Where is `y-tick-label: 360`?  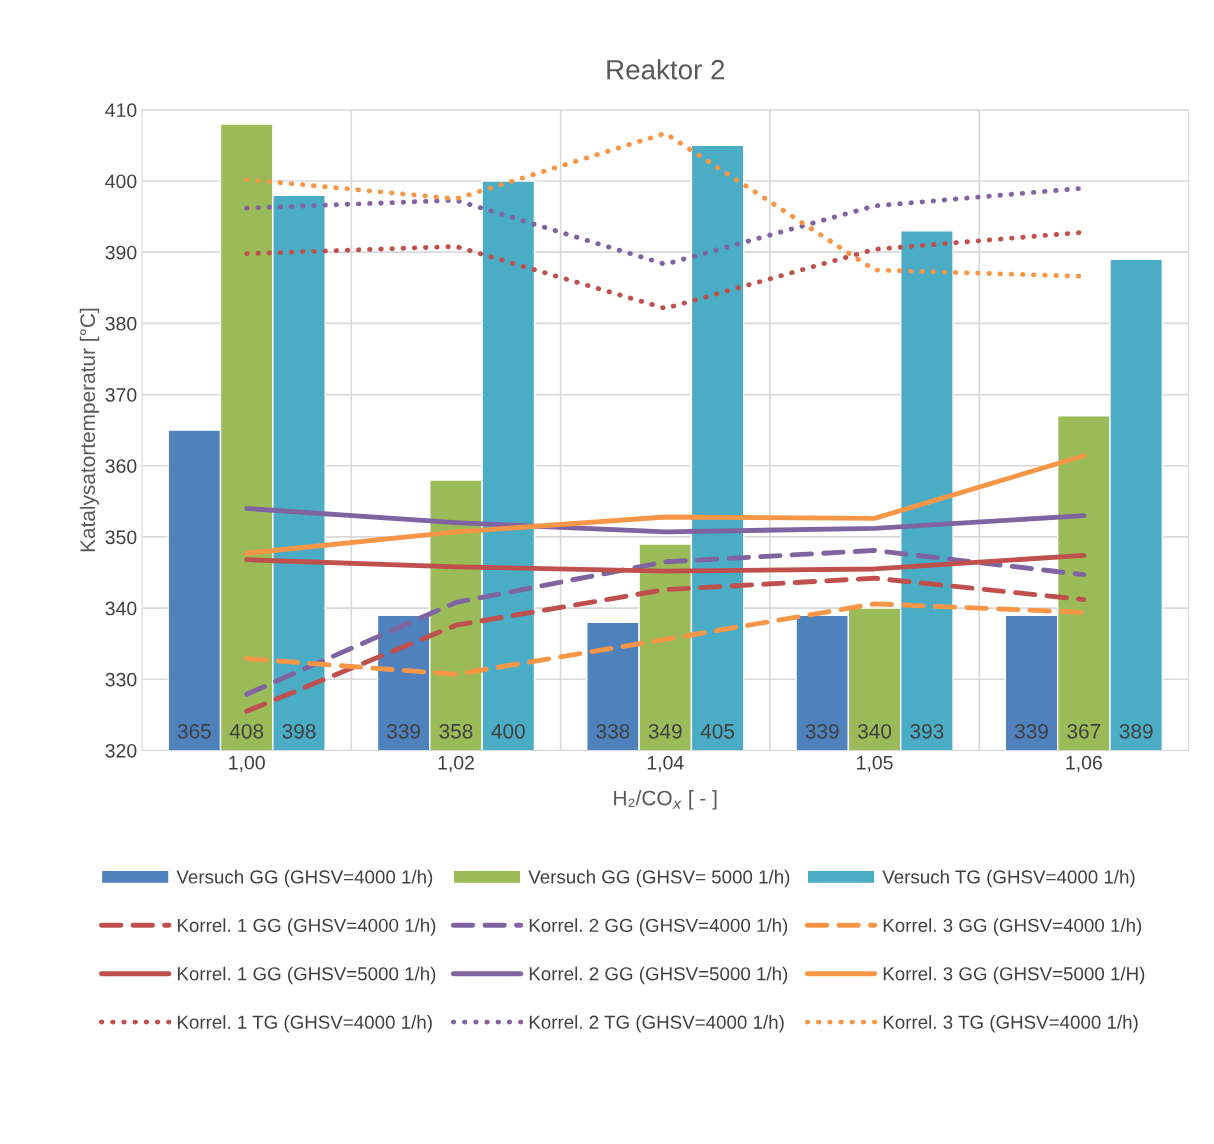 y-tick-label: 360 is located at coordinates (121, 466).